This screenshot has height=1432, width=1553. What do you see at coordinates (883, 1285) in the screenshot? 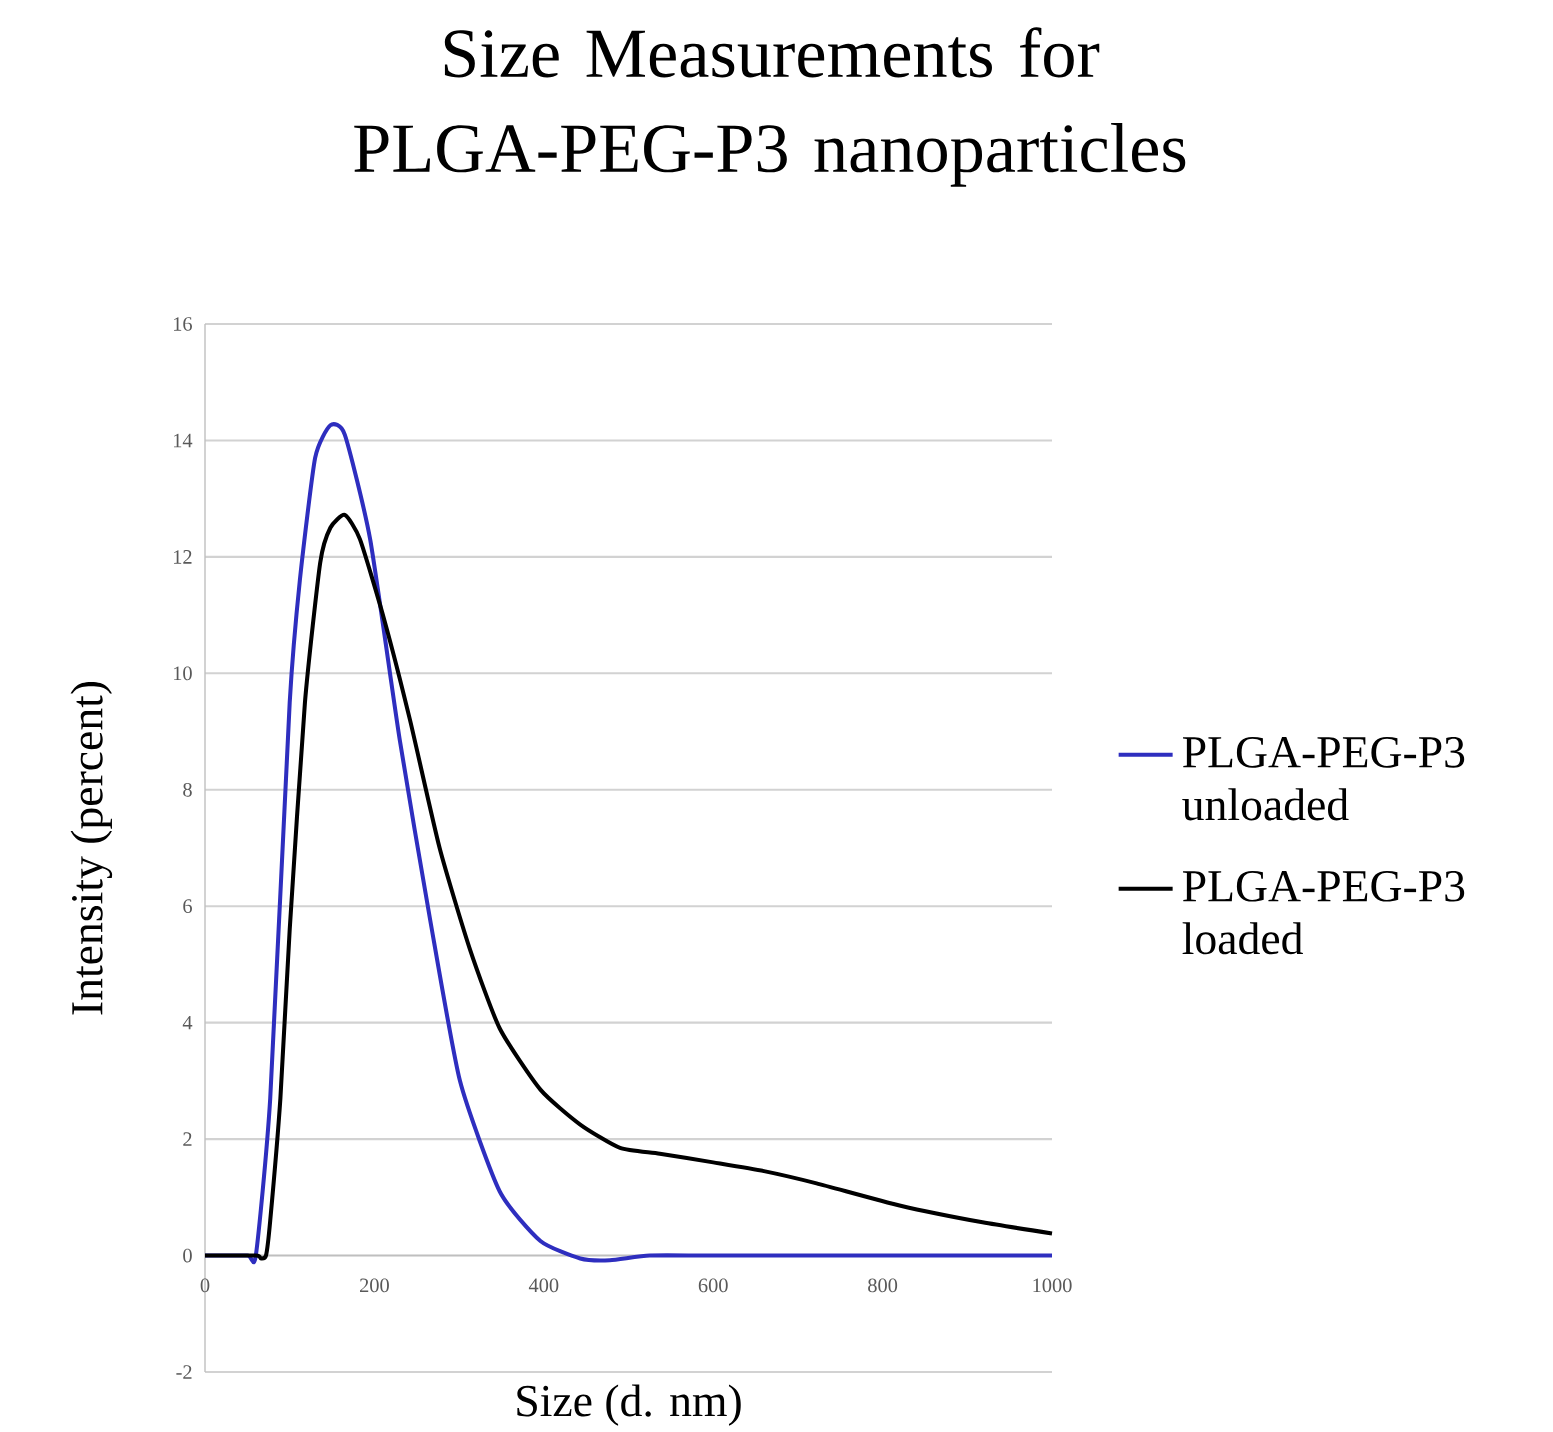
I see `x-tick-label: 800` at bounding box center [883, 1285].